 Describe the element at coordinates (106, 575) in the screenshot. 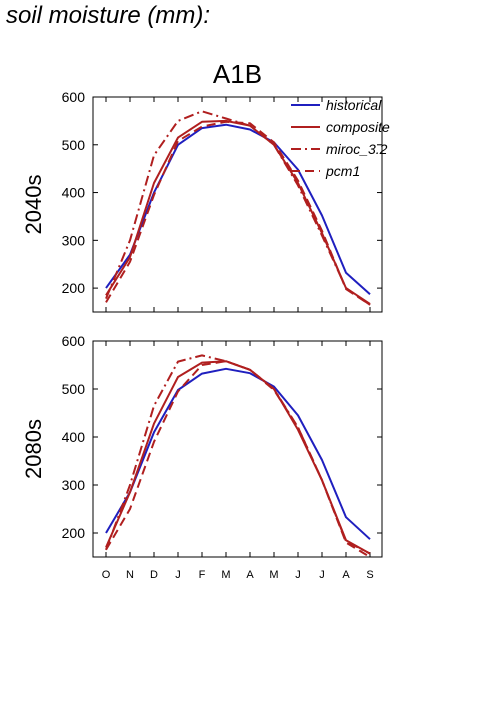

I see `x-tick-label: O` at that location.